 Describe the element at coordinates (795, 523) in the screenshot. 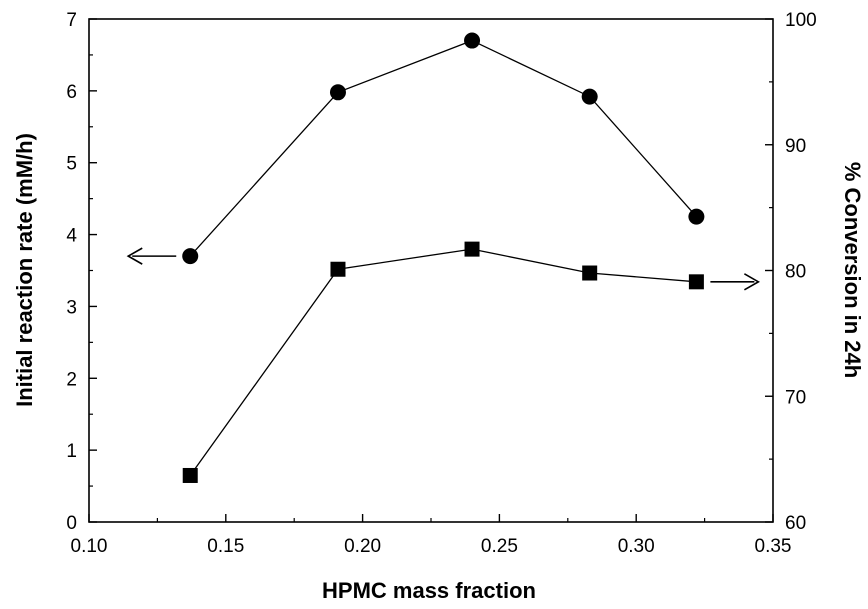

I see `right-y-tick-label: 60` at that location.